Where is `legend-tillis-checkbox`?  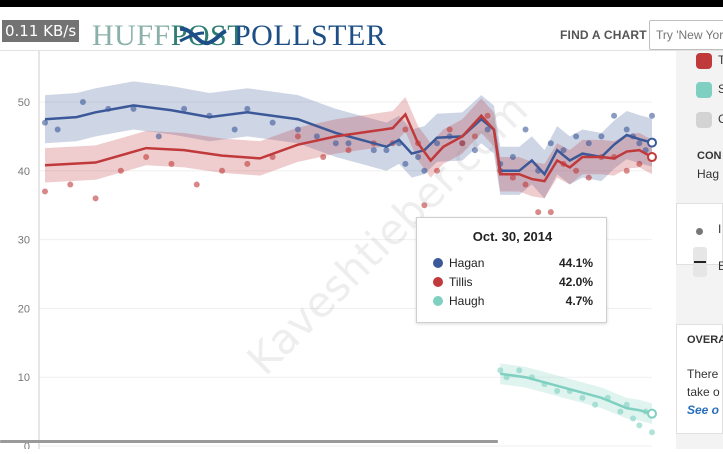 legend-tillis-checkbox is located at coordinates (704, 61).